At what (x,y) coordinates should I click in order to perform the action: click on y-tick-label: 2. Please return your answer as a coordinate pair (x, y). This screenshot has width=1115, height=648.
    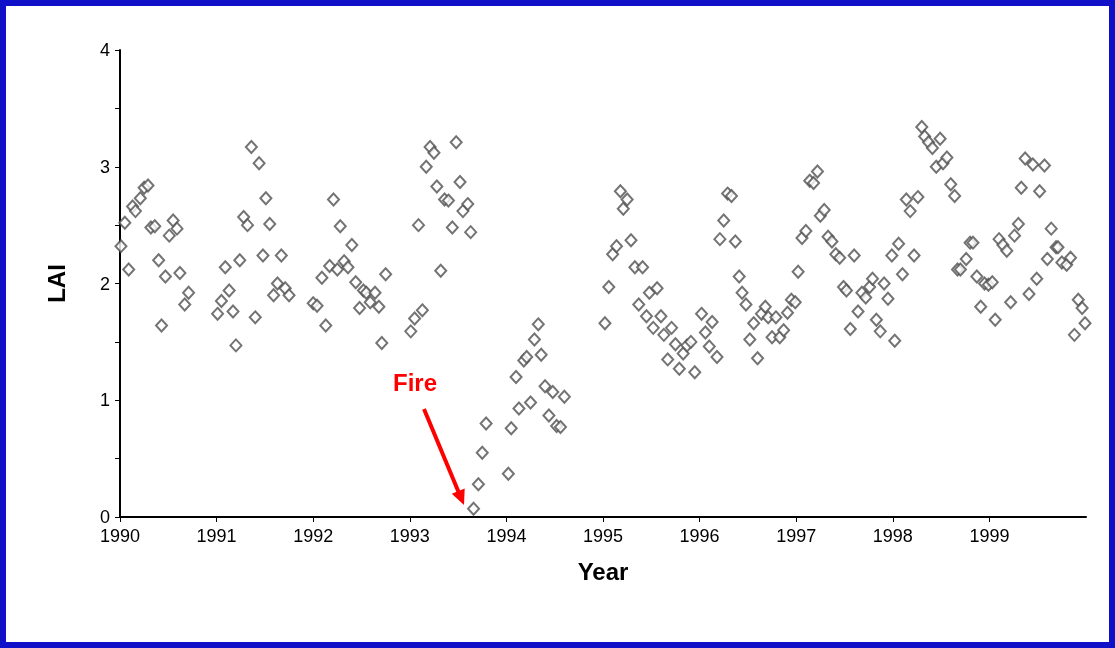
    Looking at the image, I should click on (104, 283).